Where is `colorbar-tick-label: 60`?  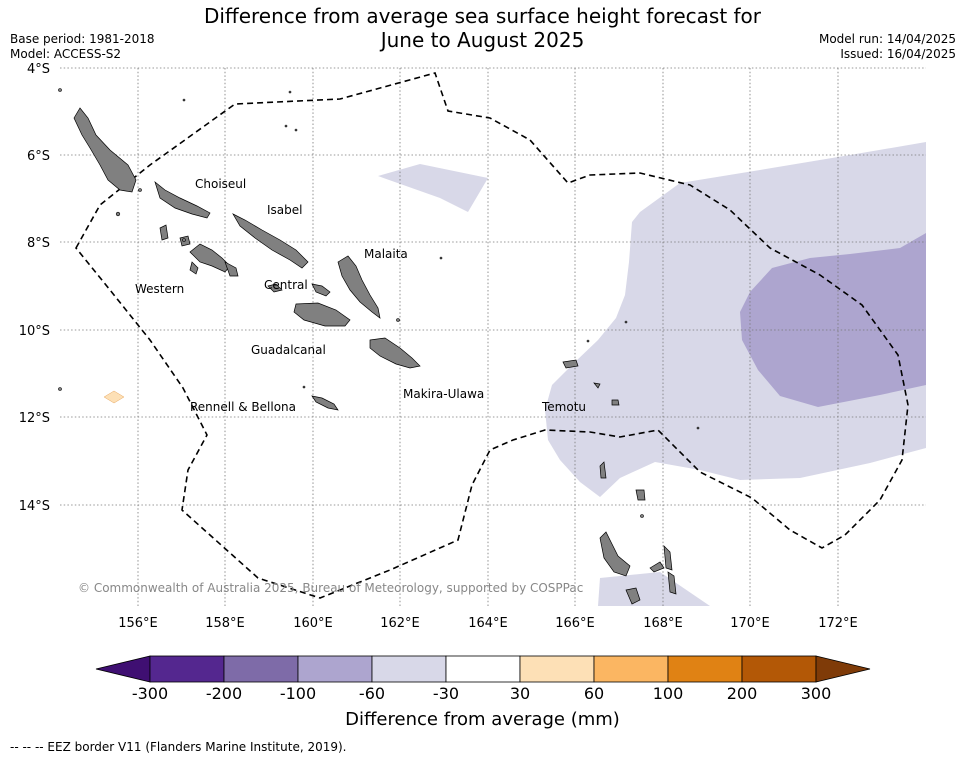 colorbar-tick-label: 60 is located at coordinates (594, 693).